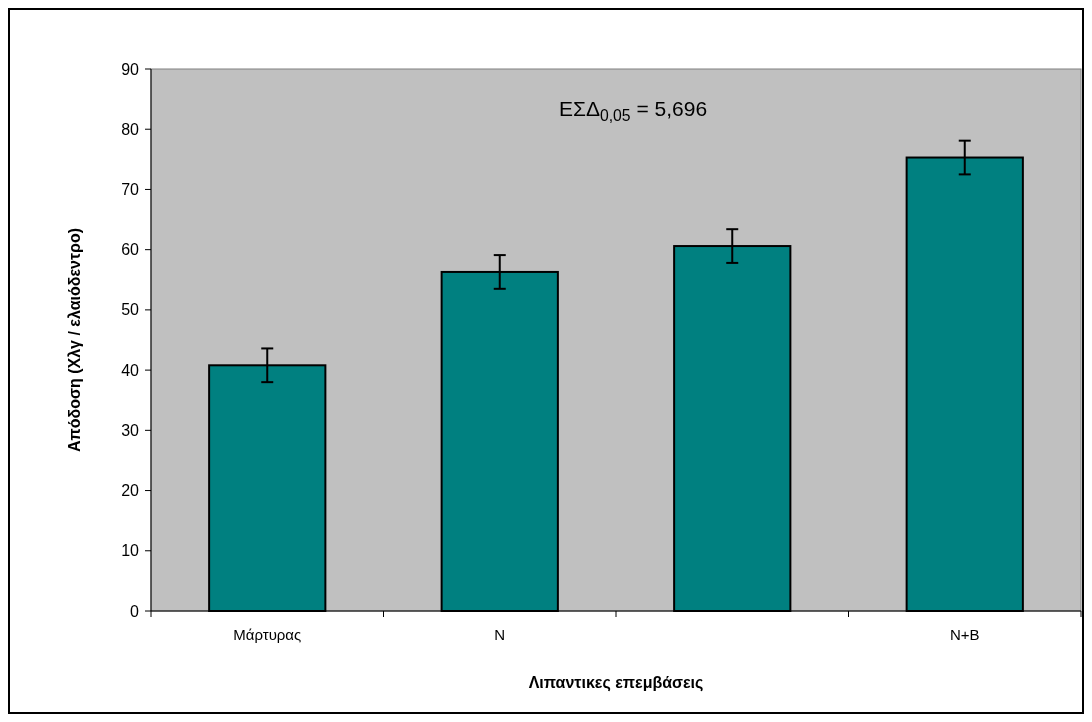  I want to click on y-tick-label: 10, so click(130, 551).